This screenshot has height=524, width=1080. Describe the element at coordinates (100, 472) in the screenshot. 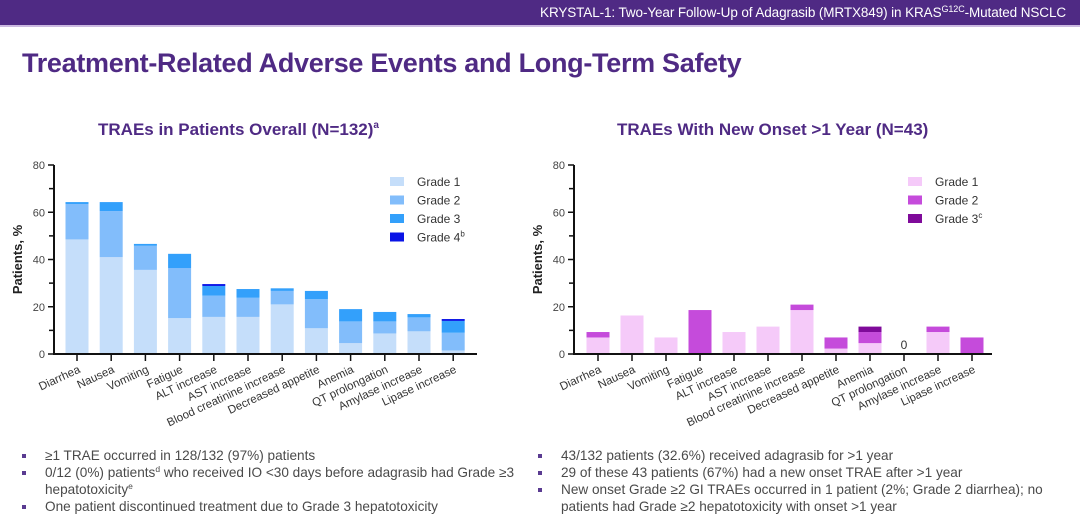

I see `bullet-text: 0/12 (0%) patients` at that location.